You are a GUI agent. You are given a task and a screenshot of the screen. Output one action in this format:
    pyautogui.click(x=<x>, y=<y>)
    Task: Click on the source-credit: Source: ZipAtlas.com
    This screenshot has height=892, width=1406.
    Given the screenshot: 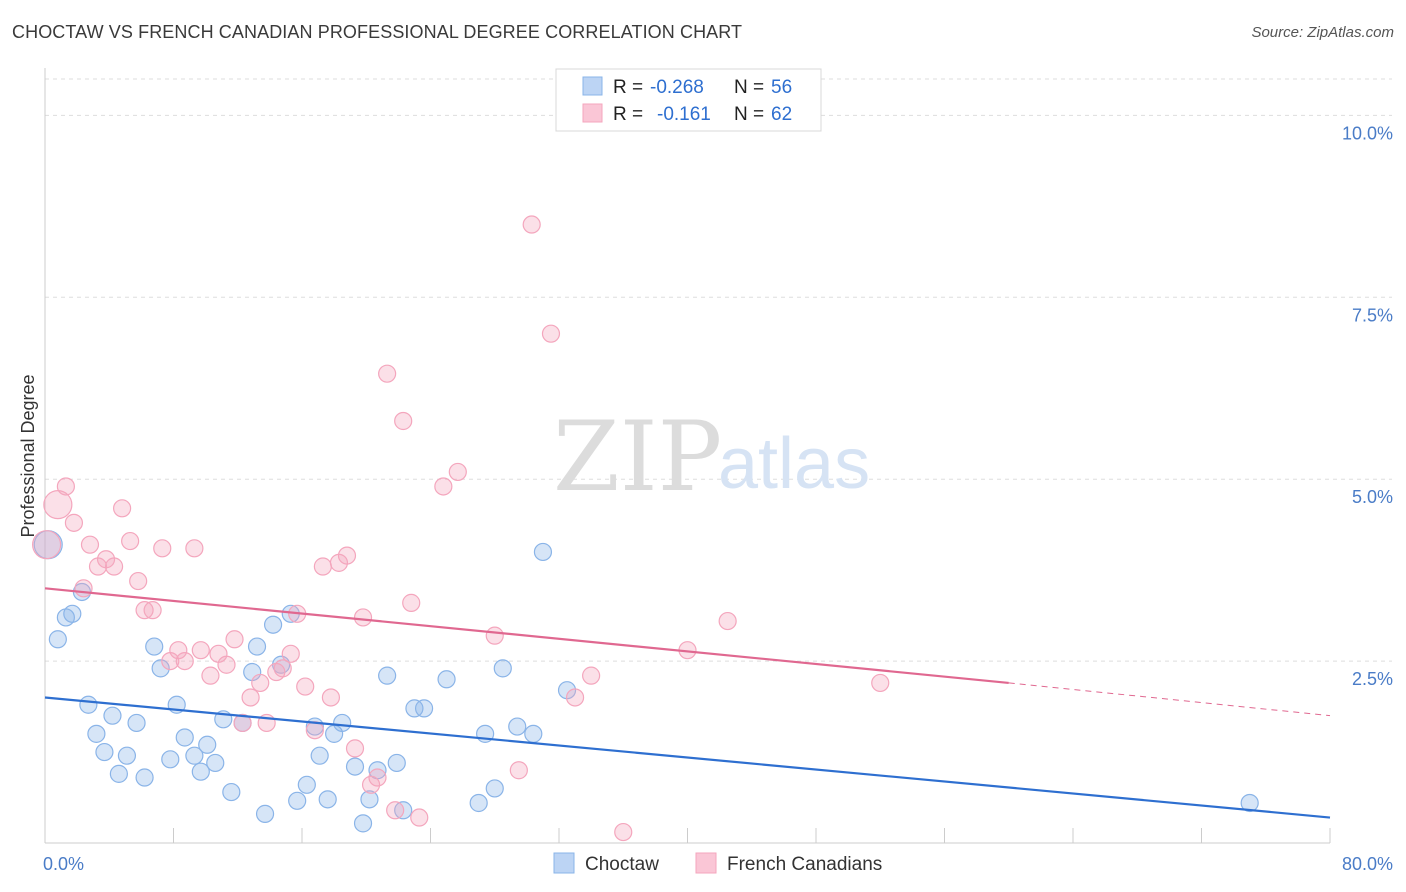 What is the action you would take?
    pyautogui.click(x=1322, y=32)
    